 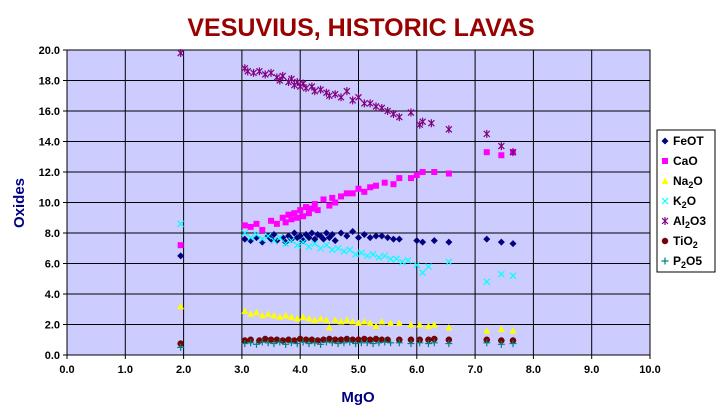 I want to click on legend-label-base: P, so click(x=677, y=261).